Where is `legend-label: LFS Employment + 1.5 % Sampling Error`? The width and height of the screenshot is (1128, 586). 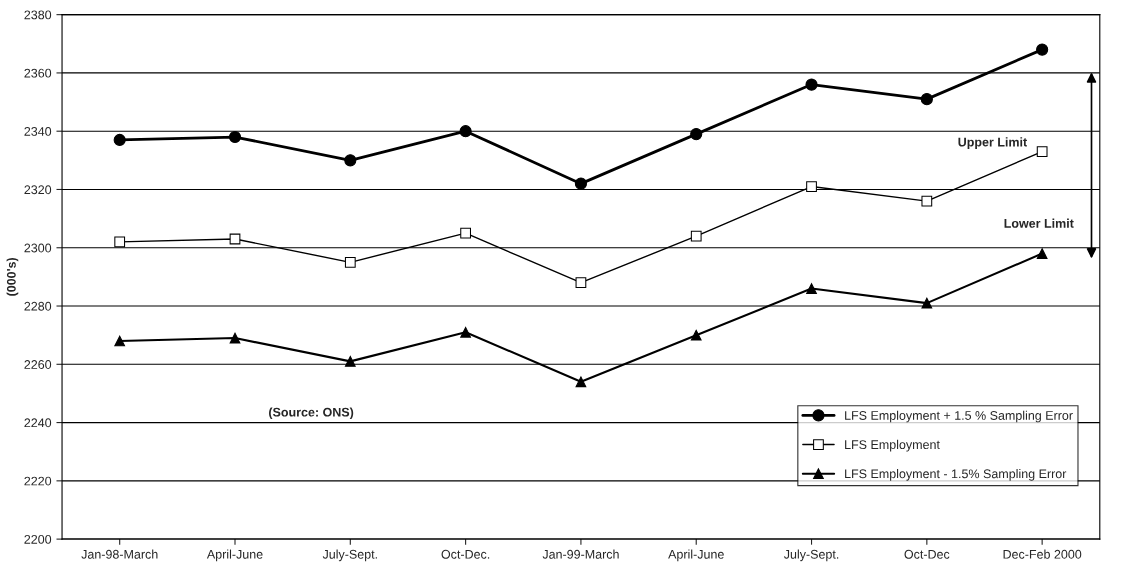 legend-label: LFS Employment + 1.5 % Sampling Error is located at coordinates (959, 416).